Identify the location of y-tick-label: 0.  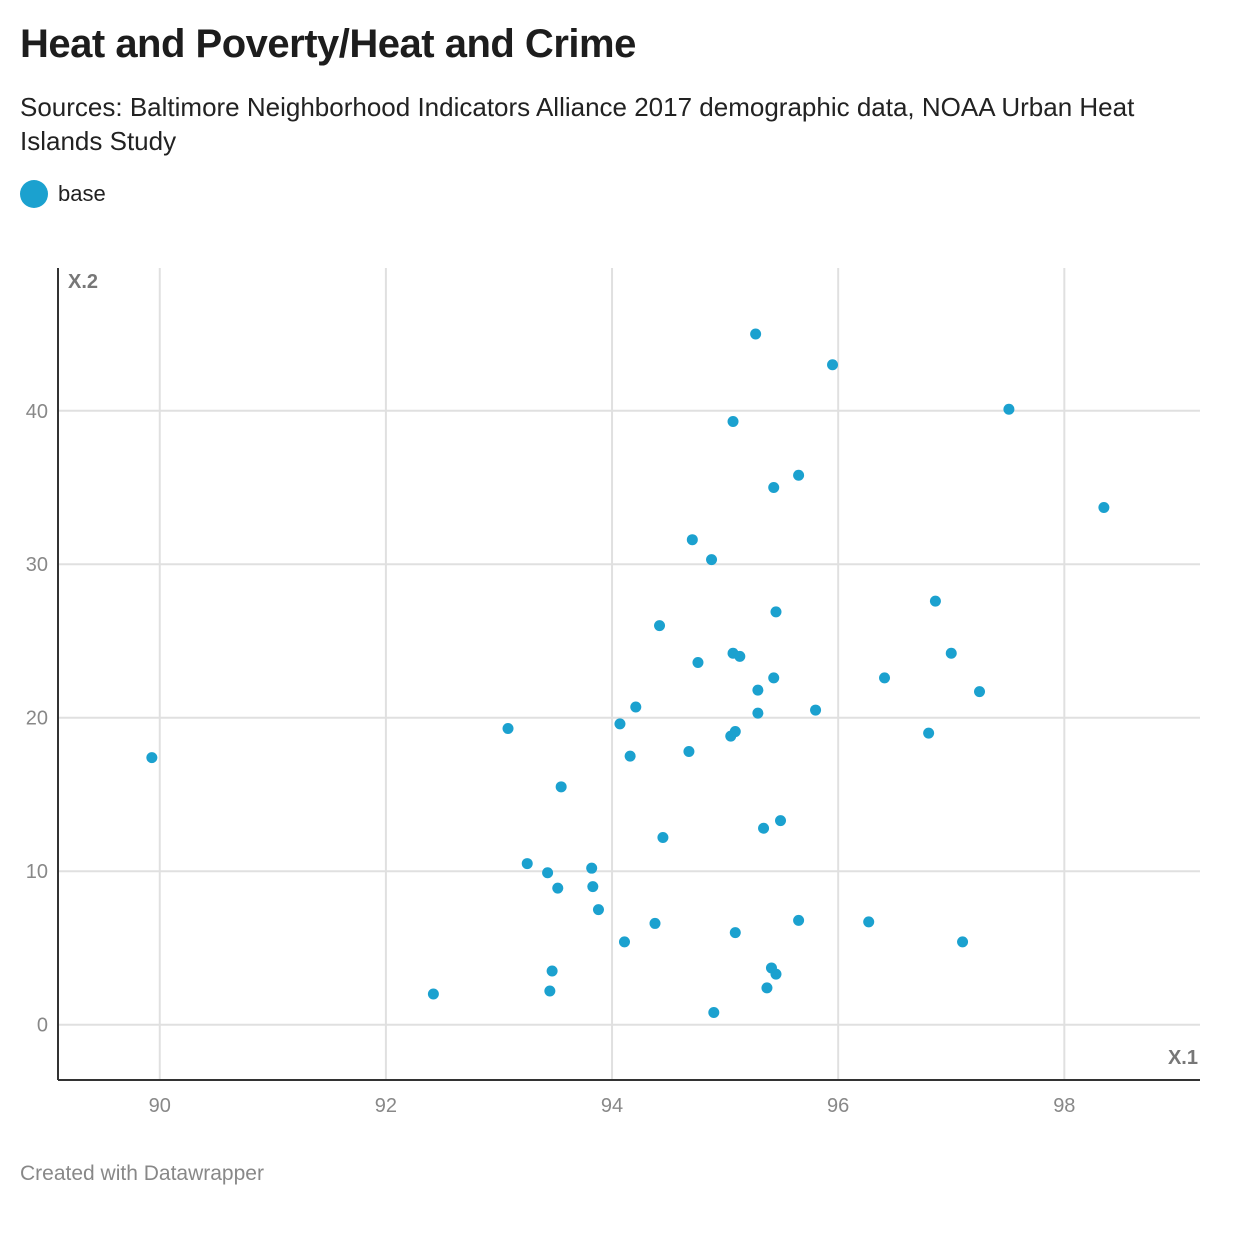
(42, 1026).